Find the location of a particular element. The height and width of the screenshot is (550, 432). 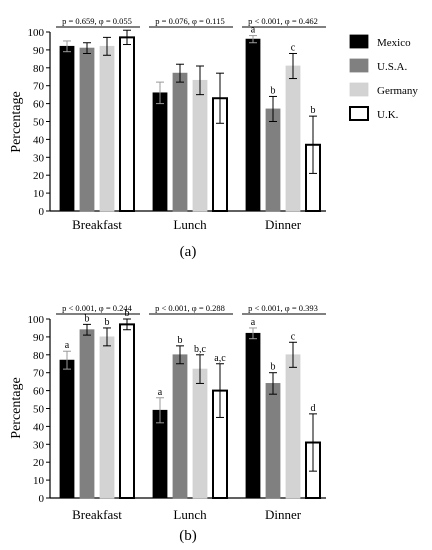

significance-text: p = 0.659, φ = 0.055 is located at coordinates (97, 21).